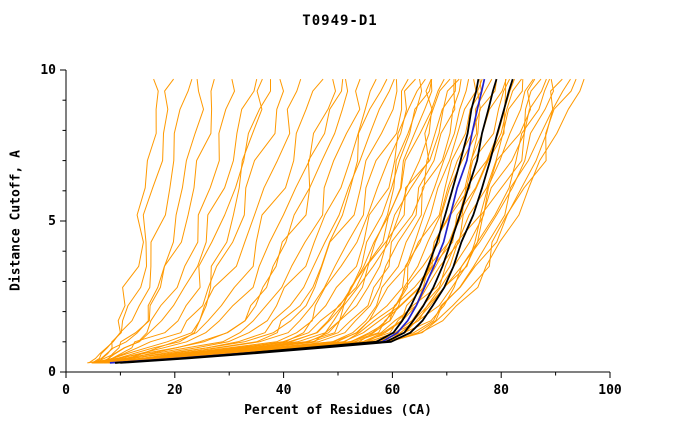 Image resolution: width=680 pixels, height=440 pixels. Describe the element at coordinates (610, 390) in the screenshot. I see `x-tick-label: 100` at that location.